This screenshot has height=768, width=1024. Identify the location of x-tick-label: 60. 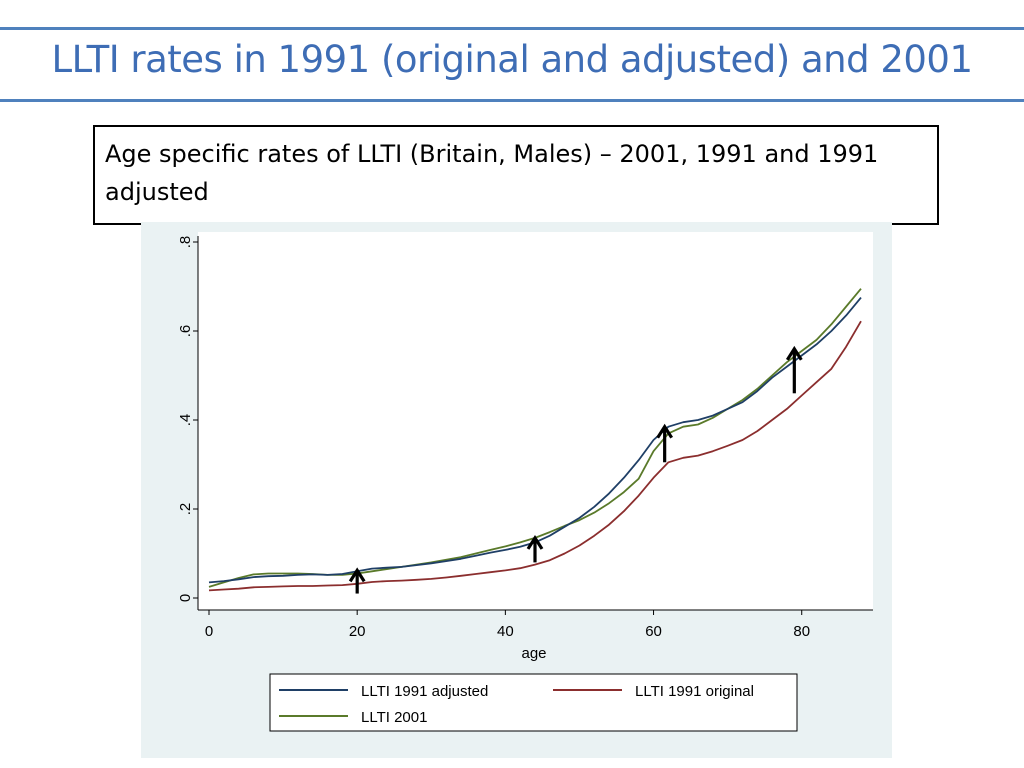
(653, 631).